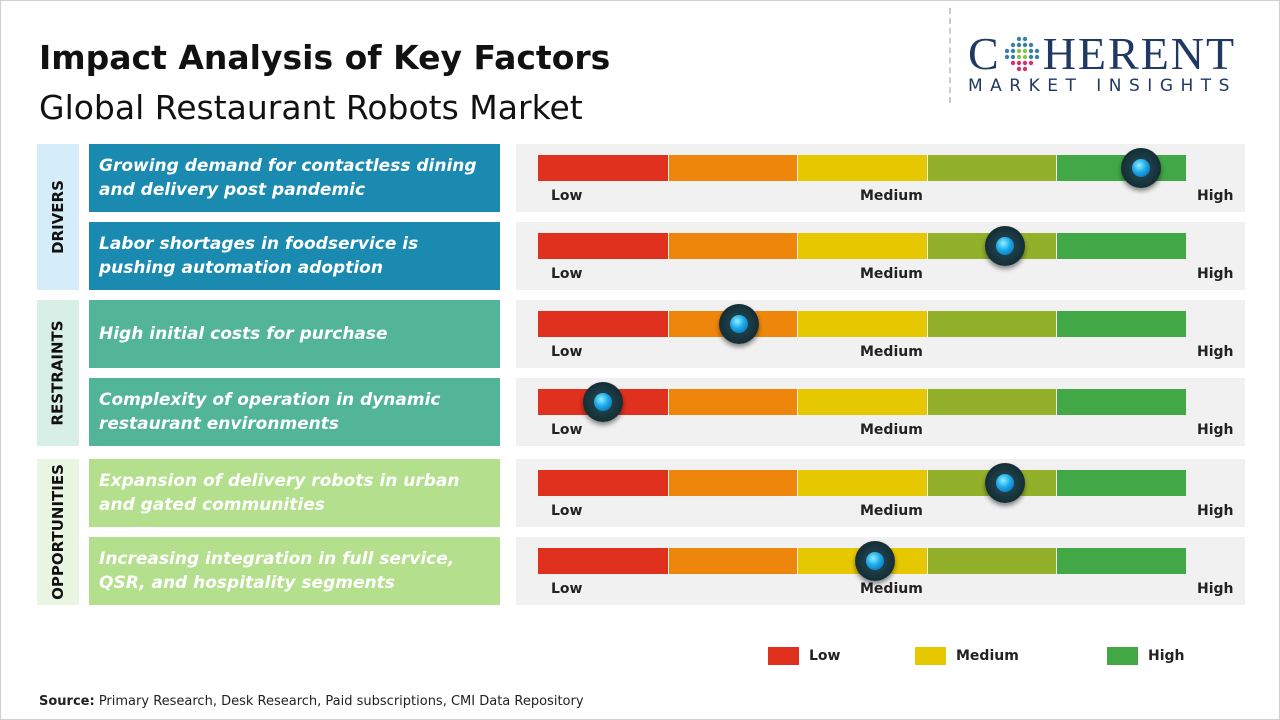 This screenshot has width=1280, height=720. I want to click on logo-word: HERENT, so click(1139, 53).